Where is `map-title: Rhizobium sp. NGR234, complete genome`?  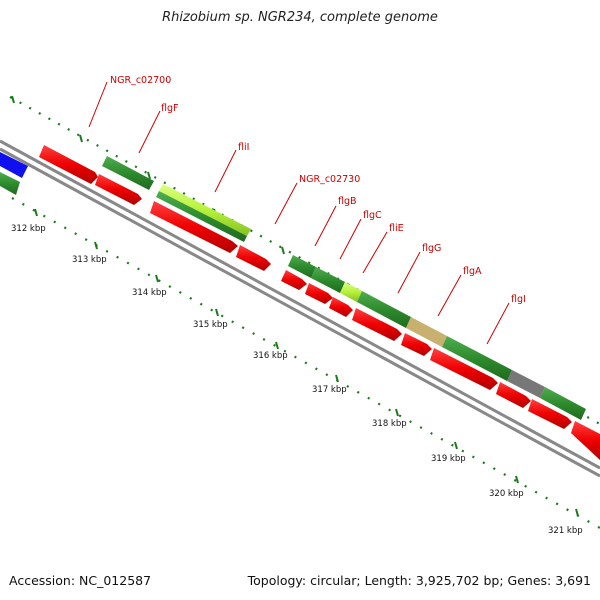
map-title: Rhizobium sp. NGR234, complete genome is located at coordinates (300, 17).